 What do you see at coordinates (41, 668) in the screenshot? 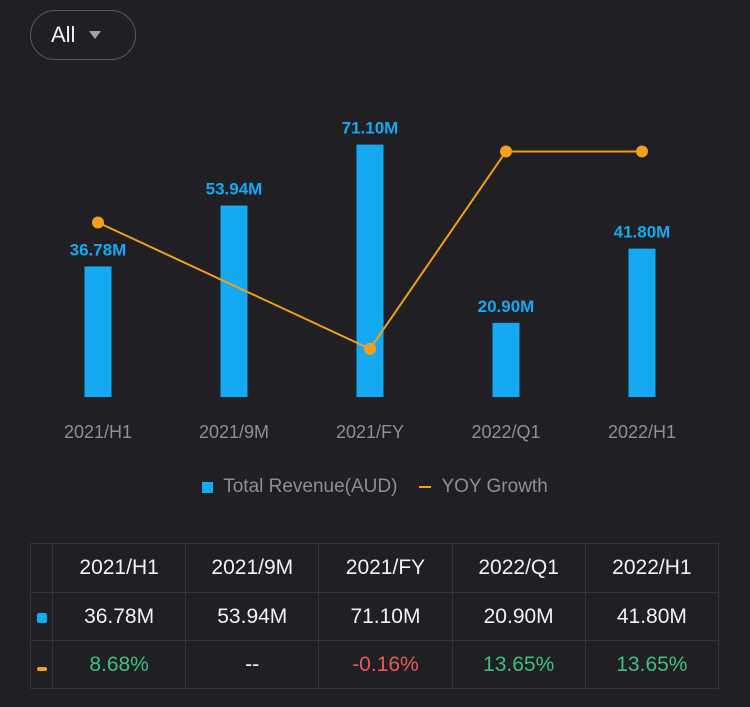
I see `line-marker-icon` at bounding box center [41, 668].